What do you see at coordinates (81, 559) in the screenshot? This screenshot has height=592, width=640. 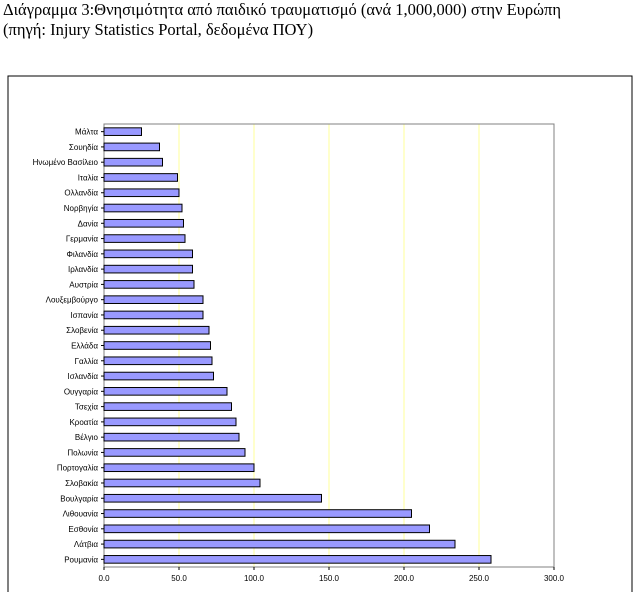 I see `category-label: Ρουμανία` at bounding box center [81, 559].